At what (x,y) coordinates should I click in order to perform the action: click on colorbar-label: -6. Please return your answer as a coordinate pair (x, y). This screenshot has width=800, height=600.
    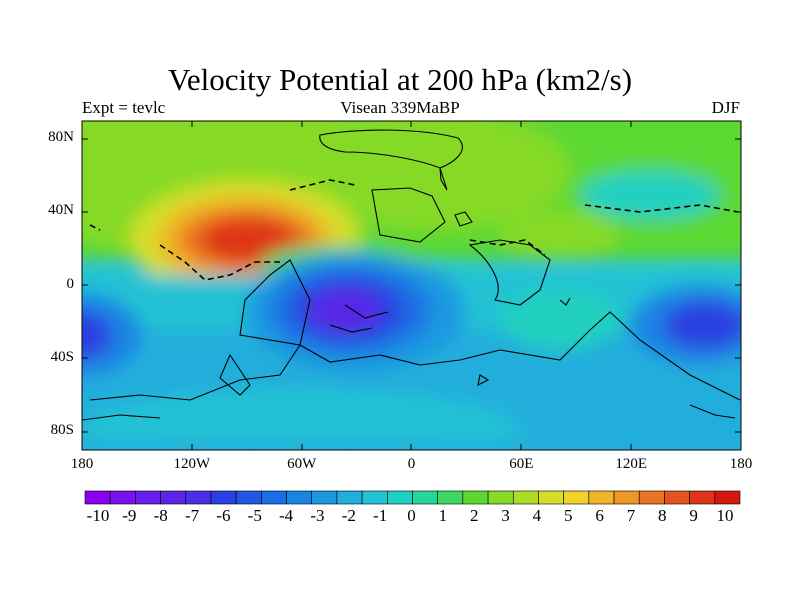
    Looking at the image, I should click on (223, 515).